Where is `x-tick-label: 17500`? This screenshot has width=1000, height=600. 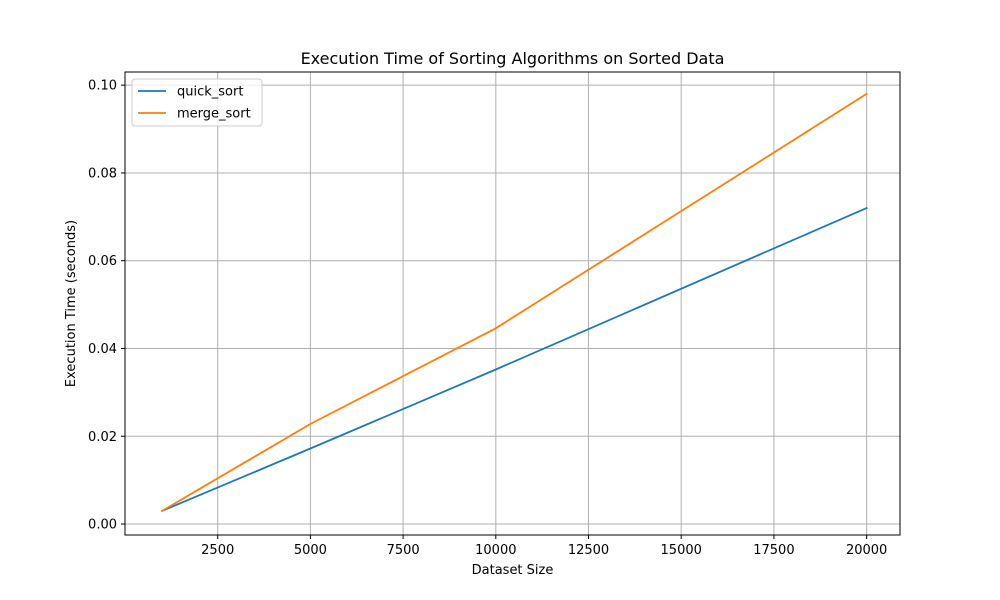
x-tick-label: 17500 is located at coordinates (773, 550).